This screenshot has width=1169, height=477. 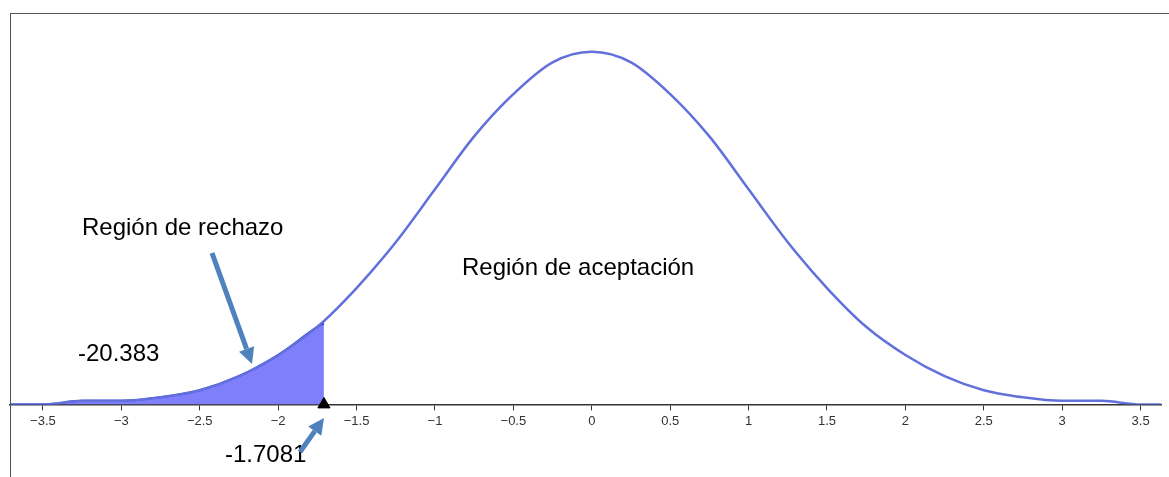 What do you see at coordinates (1062, 420) in the screenshot?
I see `x-tick-label: 3` at bounding box center [1062, 420].